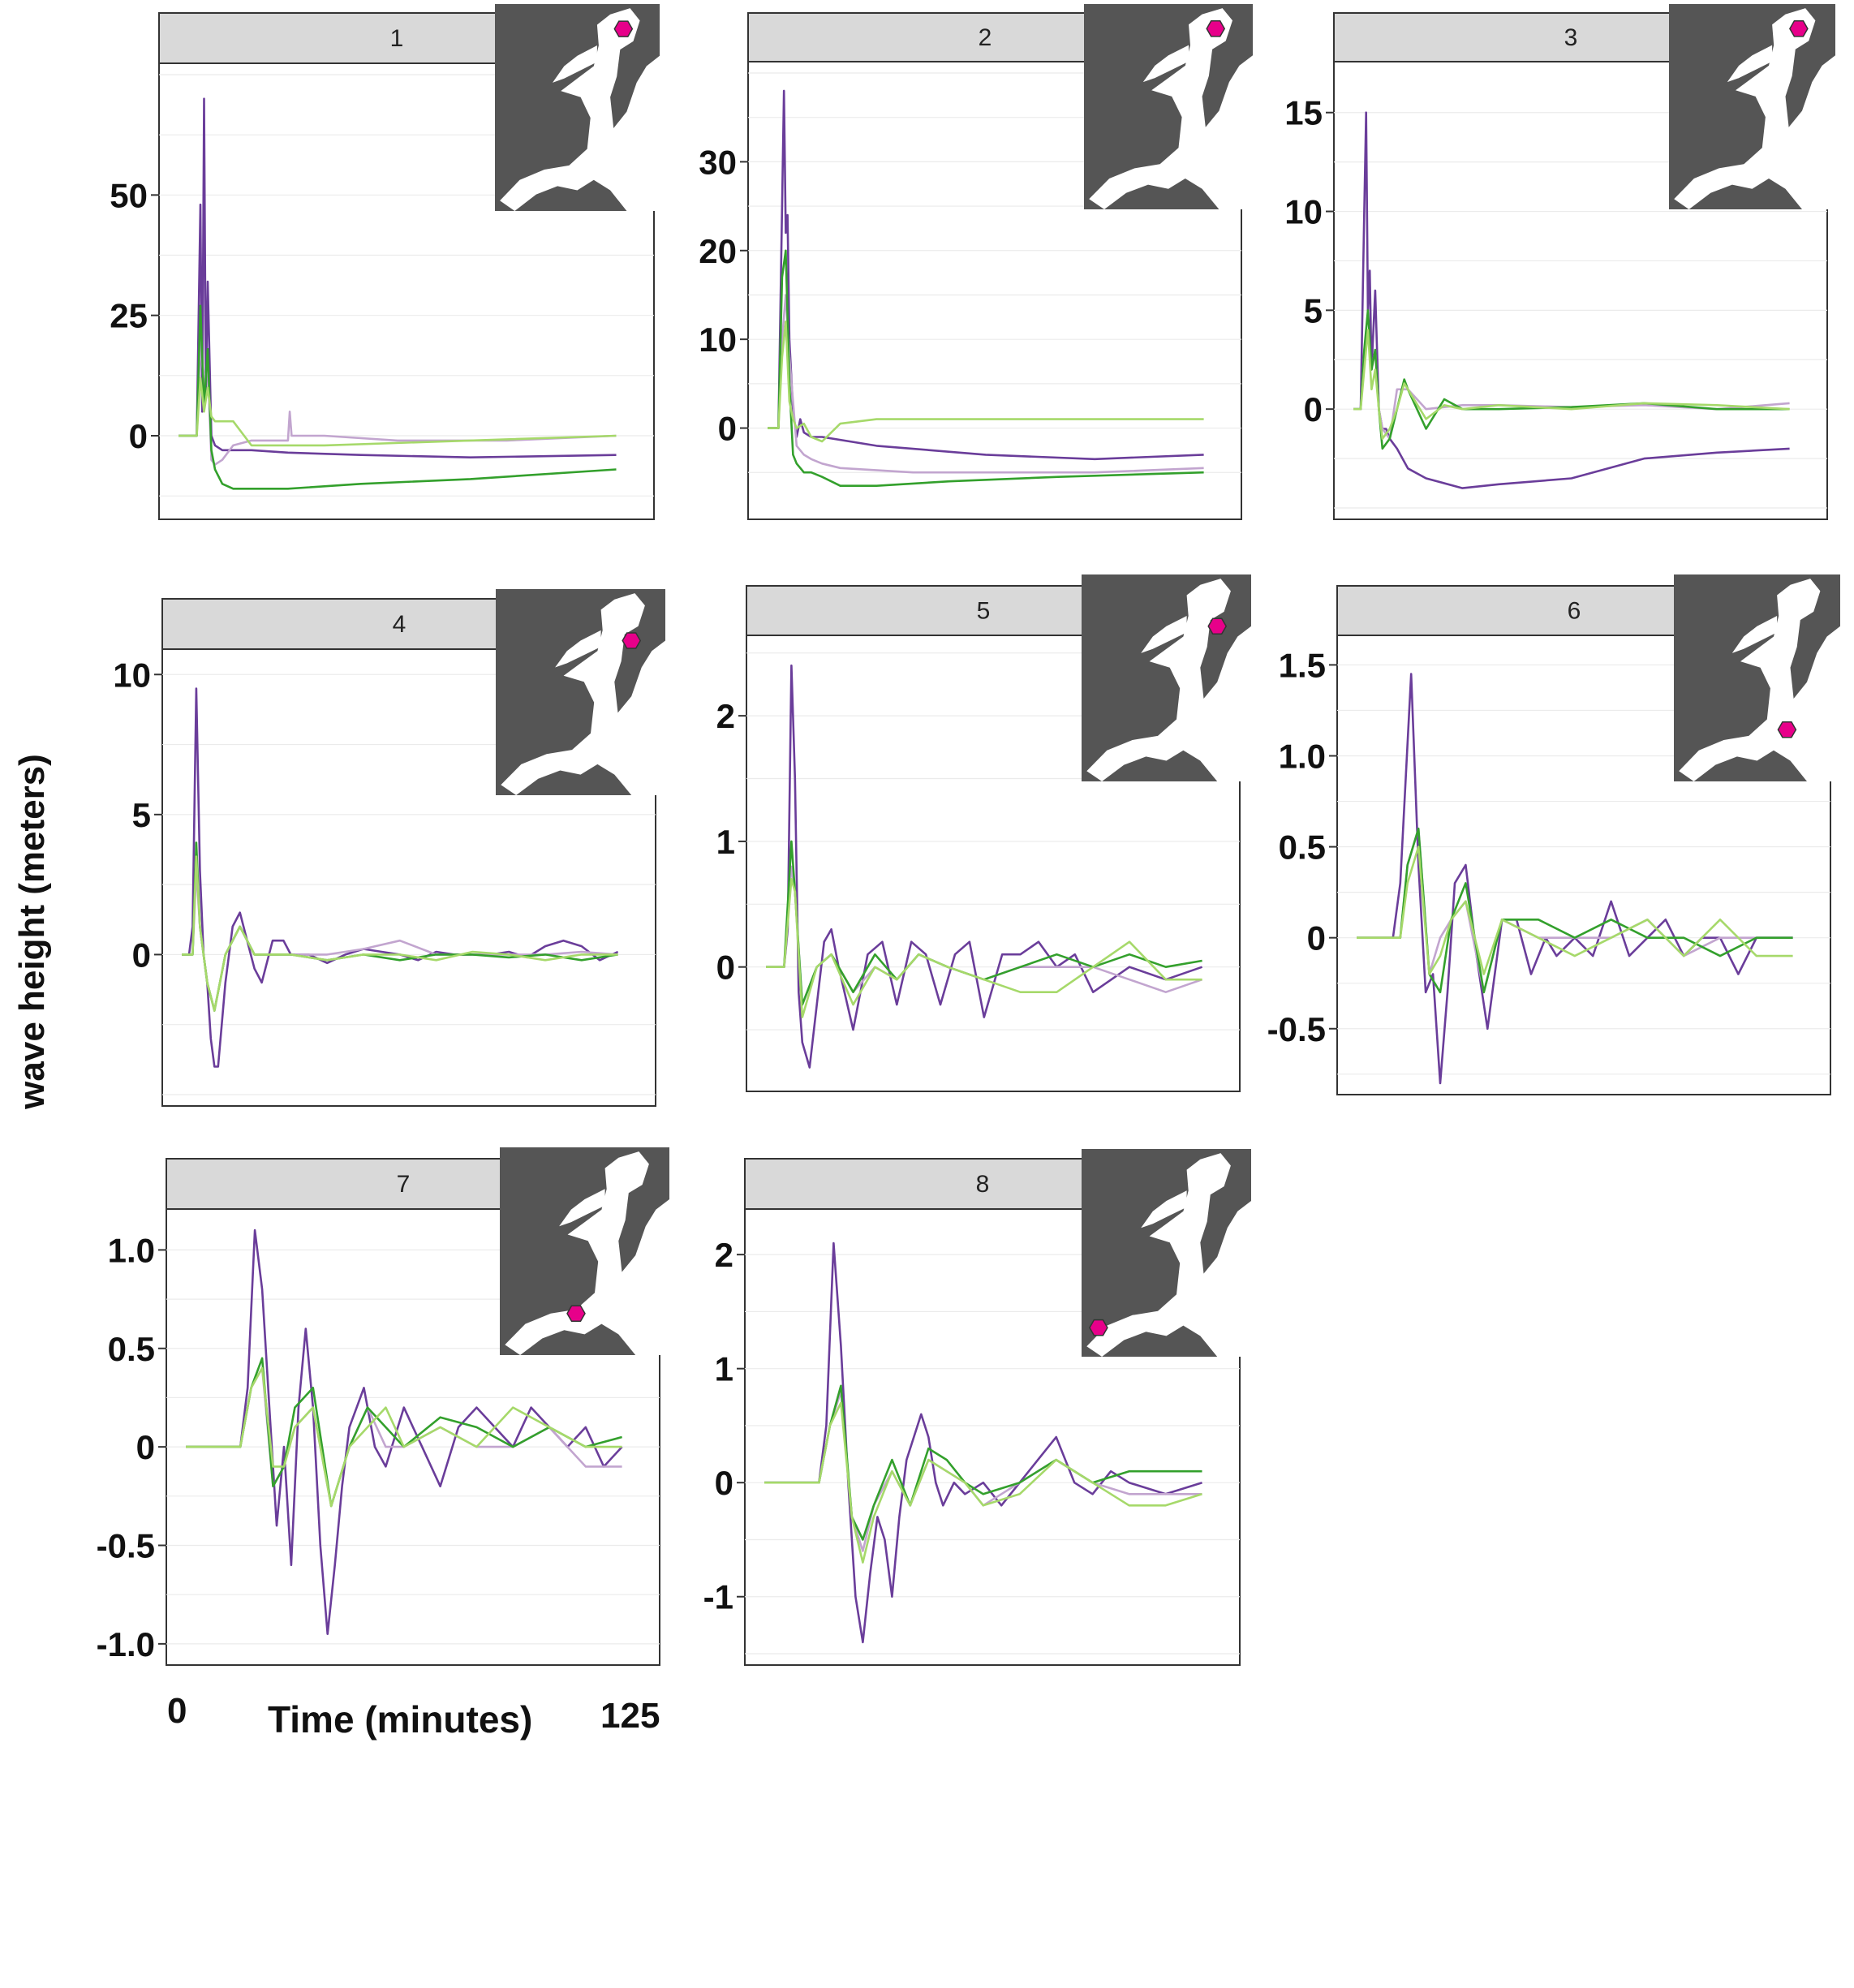 The height and width of the screenshot is (1988, 1854). What do you see at coordinates (718, 162) in the screenshot?
I see `y-tick-label: 30` at bounding box center [718, 162].